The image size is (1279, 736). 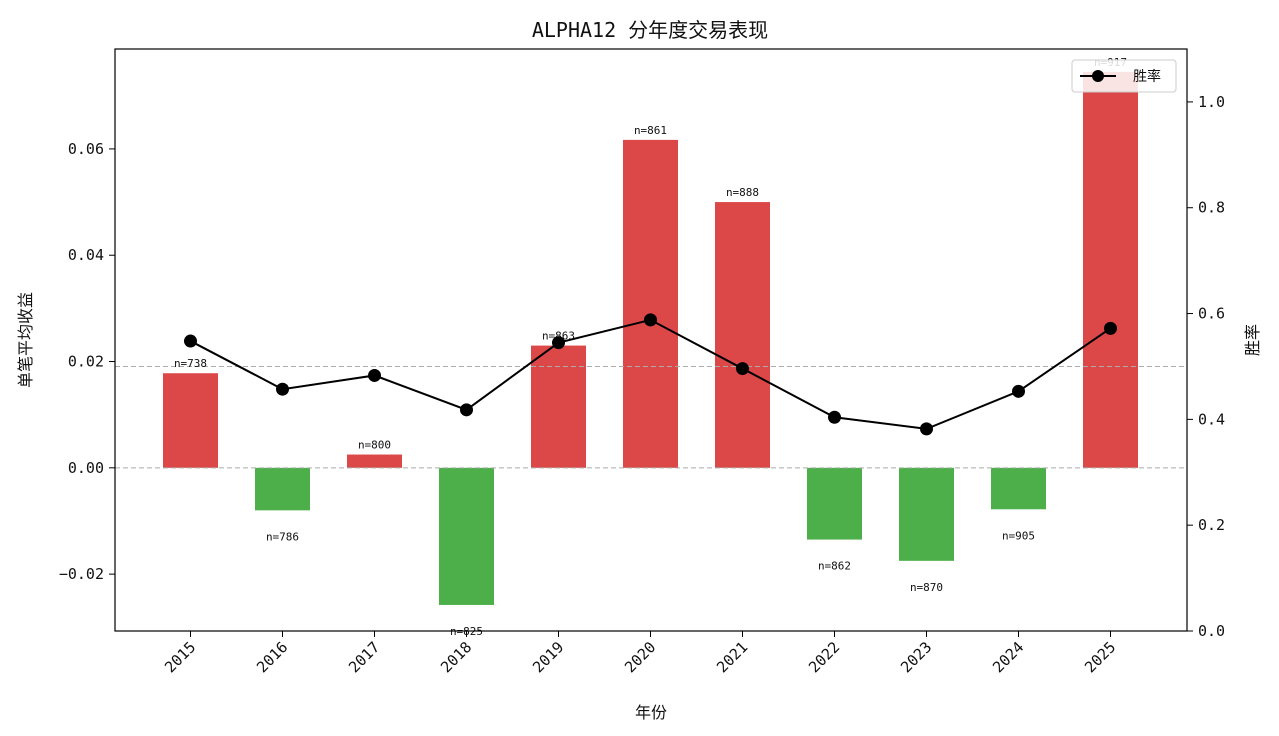 I want to click on win-rate-point-2018, so click(x=466, y=410).